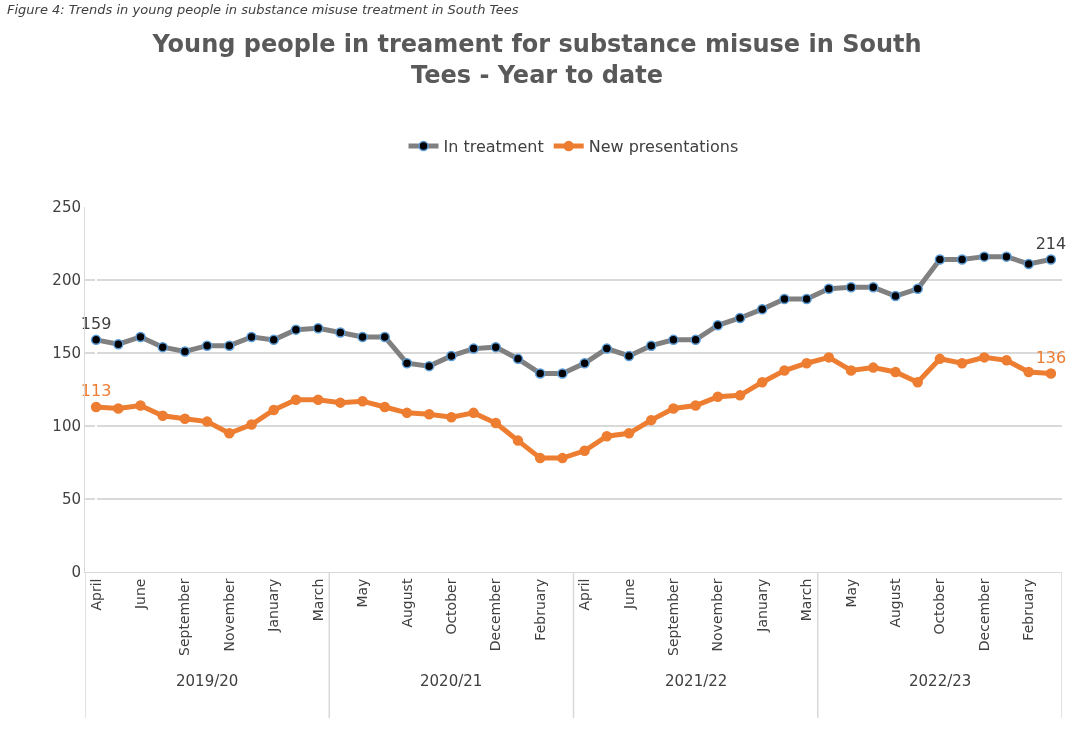 This screenshot has width=1074, height=740. Describe the element at coordinates (66, 207) in the screenshot. I see `y-tick-label: 250` at that location.